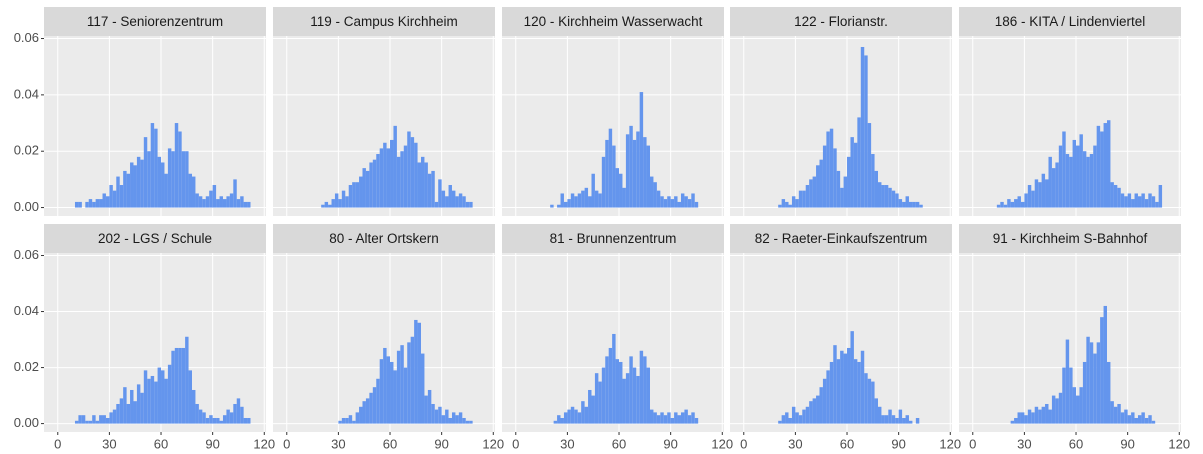 This screenshot has width=1203, height=454. What do you see at coordinates (338, 443) in the screenshot?
I see `x-tick-label: 30` at bounding box center [338, 443].